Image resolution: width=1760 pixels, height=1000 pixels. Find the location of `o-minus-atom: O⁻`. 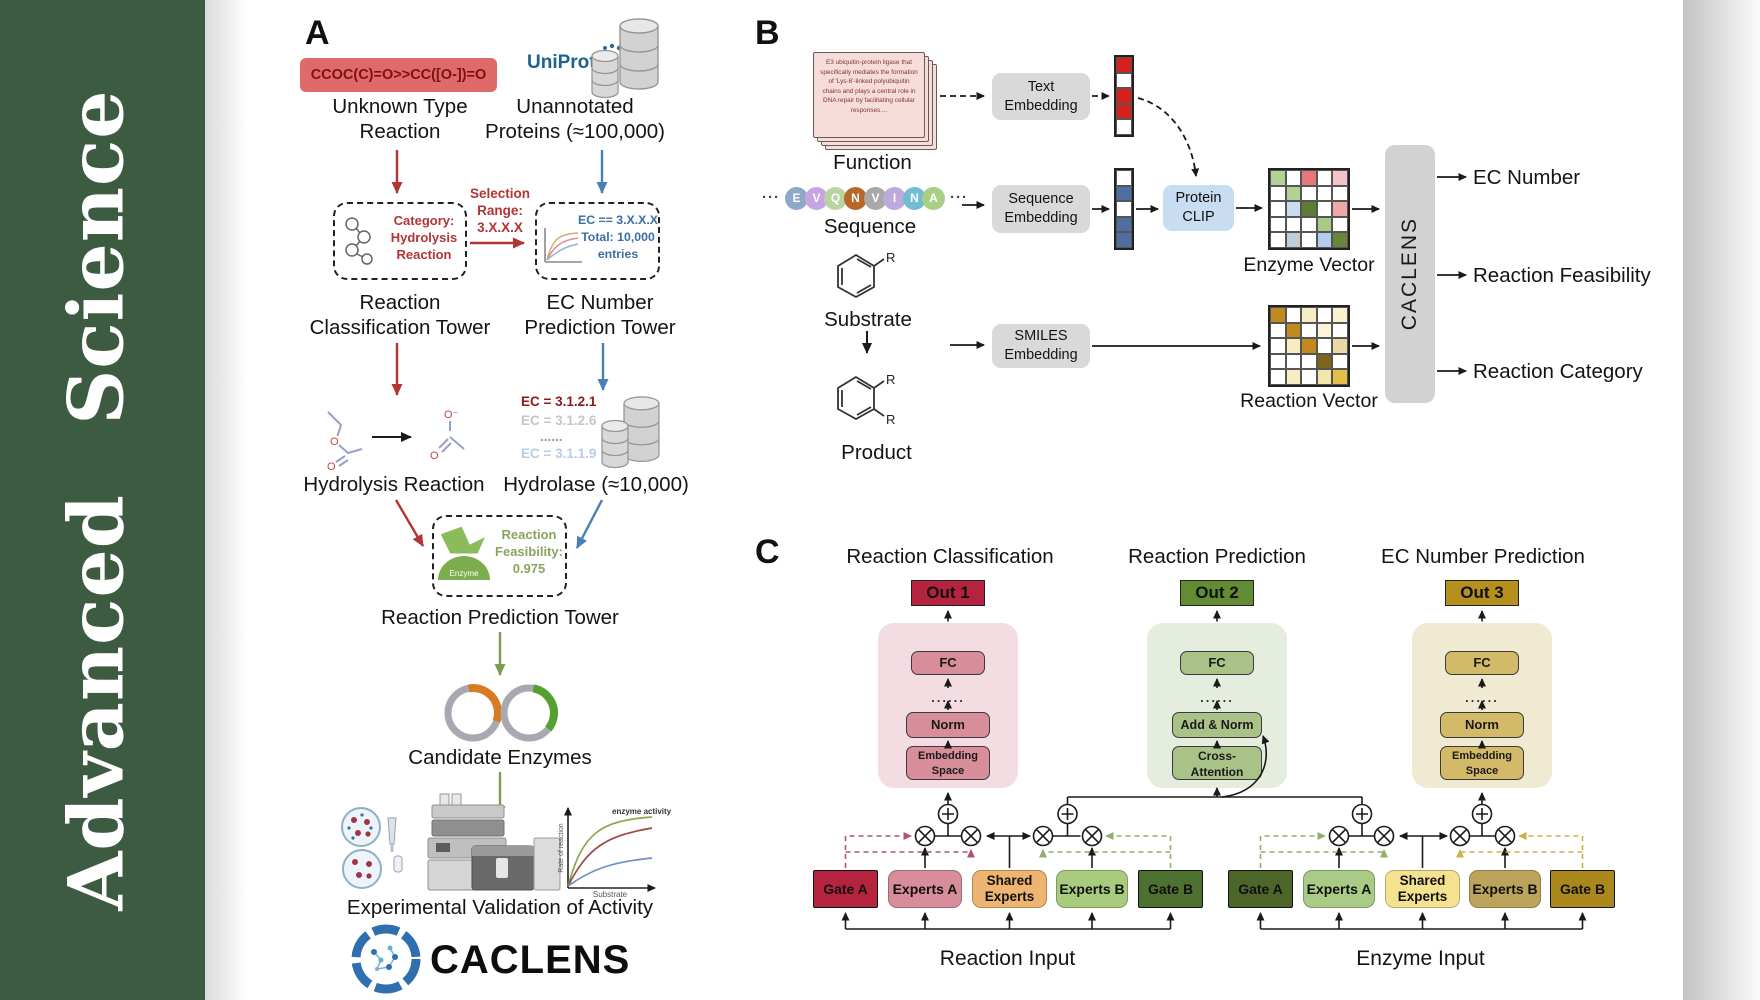

o-minus-atom: O⁻ is located at coordinates (451, 415).